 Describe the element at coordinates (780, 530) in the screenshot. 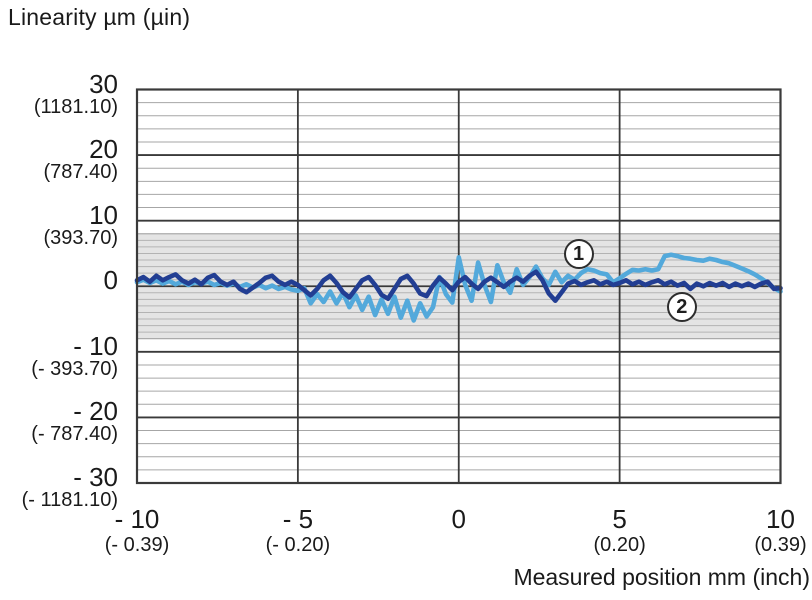

I see `x-tick-label: 10 (0.39)` at that location.